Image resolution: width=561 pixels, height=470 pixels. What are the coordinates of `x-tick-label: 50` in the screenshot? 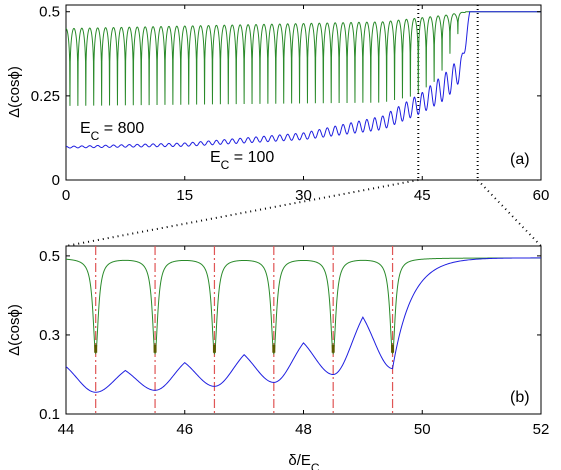 It's located at (422, 429).